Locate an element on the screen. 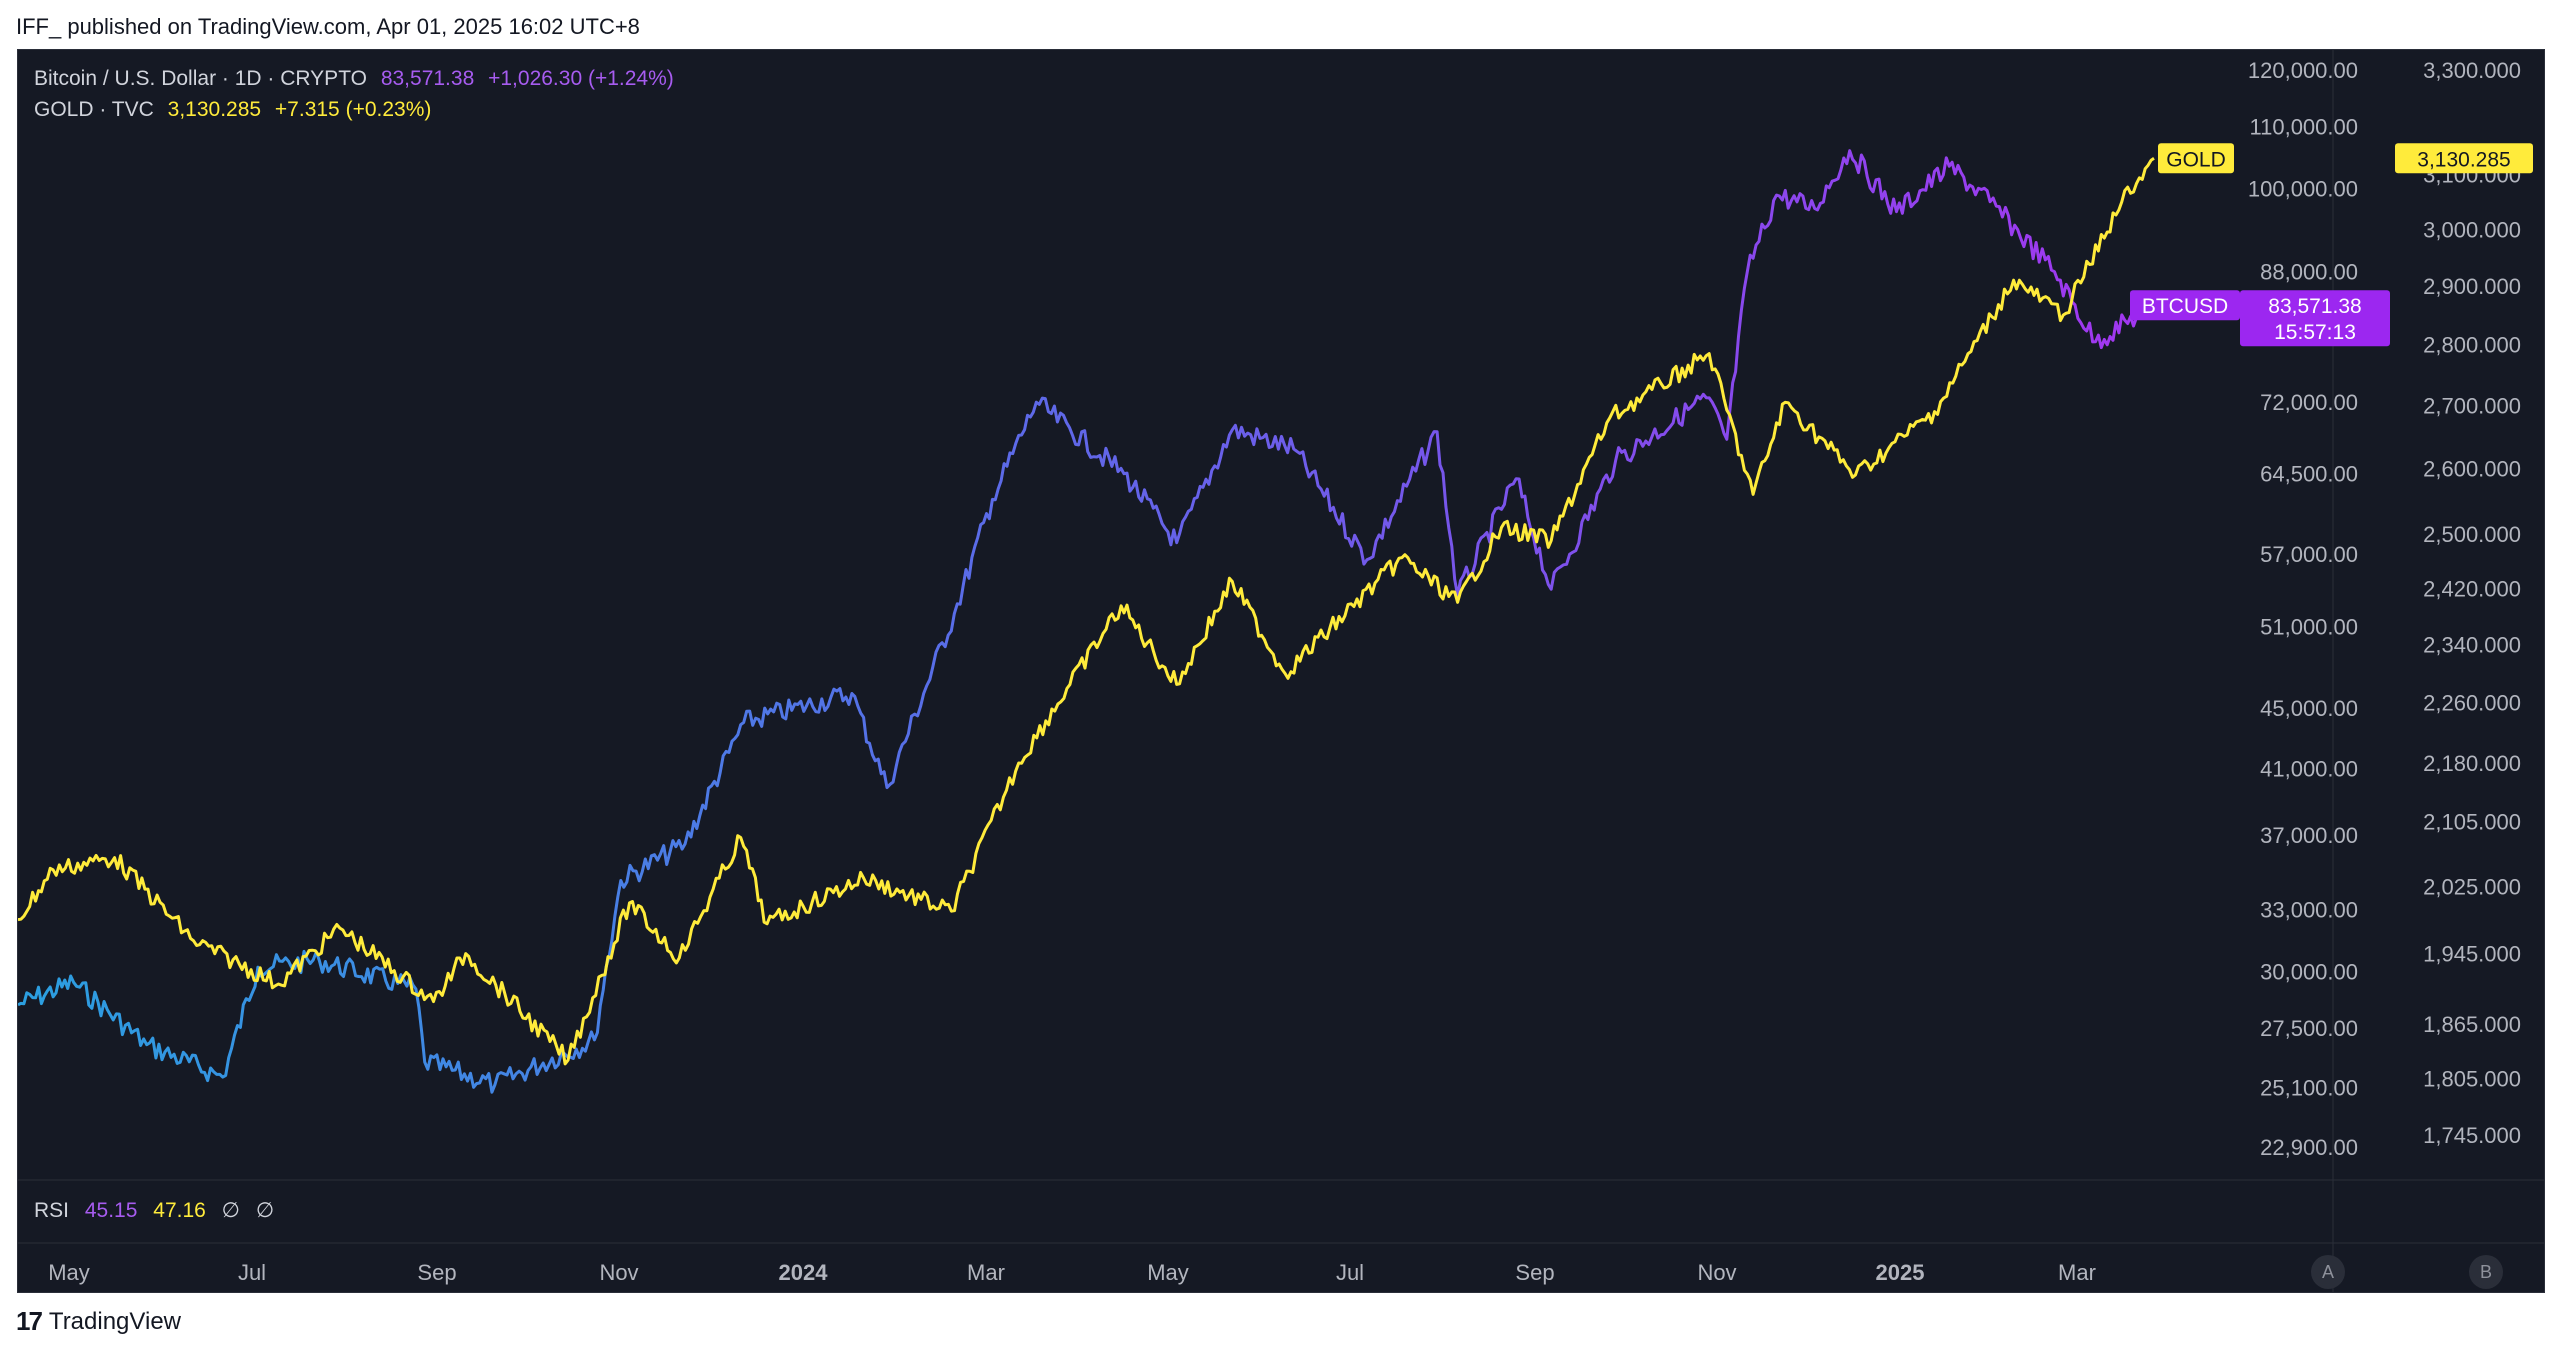  btc-axis-tick: 51,000.00 is located at coordinates (2309, 626).